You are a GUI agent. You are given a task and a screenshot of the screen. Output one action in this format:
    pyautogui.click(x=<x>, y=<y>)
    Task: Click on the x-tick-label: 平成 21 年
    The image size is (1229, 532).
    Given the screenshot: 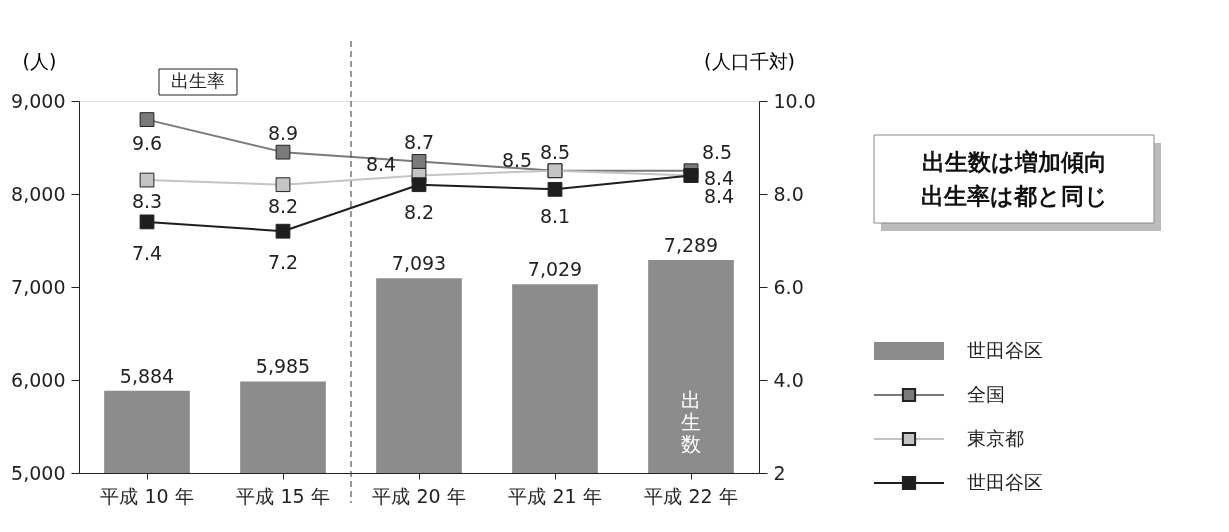 What is the action you would take?
    pyautogui.click(x=555, y=495)
    